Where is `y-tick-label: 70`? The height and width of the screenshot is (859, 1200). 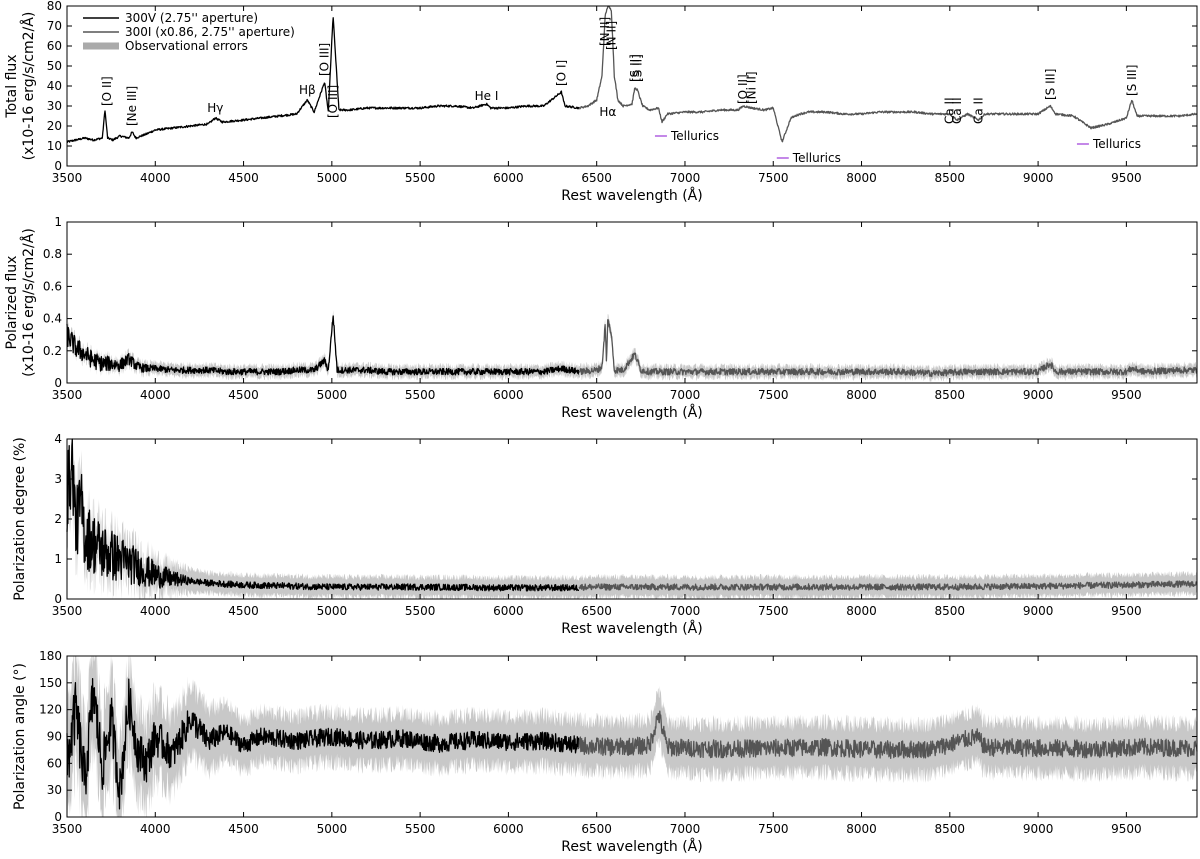
y-tick-label: 70 is located at coordinates (54, 26).